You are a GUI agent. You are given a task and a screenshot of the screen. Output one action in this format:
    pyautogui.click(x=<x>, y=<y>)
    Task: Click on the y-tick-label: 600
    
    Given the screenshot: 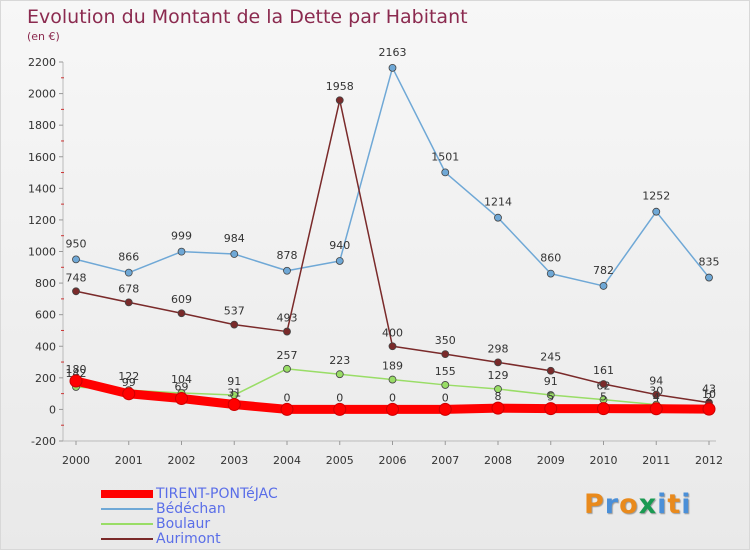 What is the action you would take?
    pyautogui.click(x=45, y=315)
    